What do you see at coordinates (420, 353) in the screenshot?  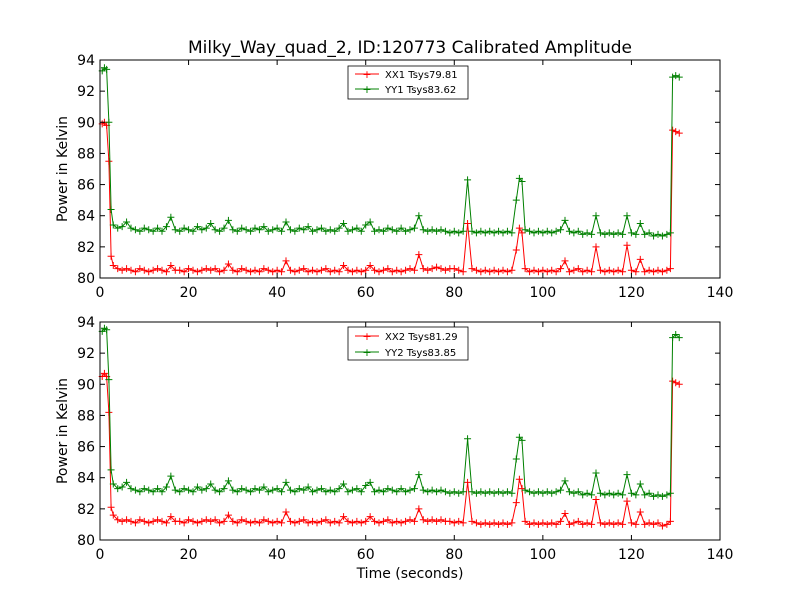 I see `bottom-chart-legend-label-yy2: YY2 Tsys83.85` at bounding box center [420, 353].